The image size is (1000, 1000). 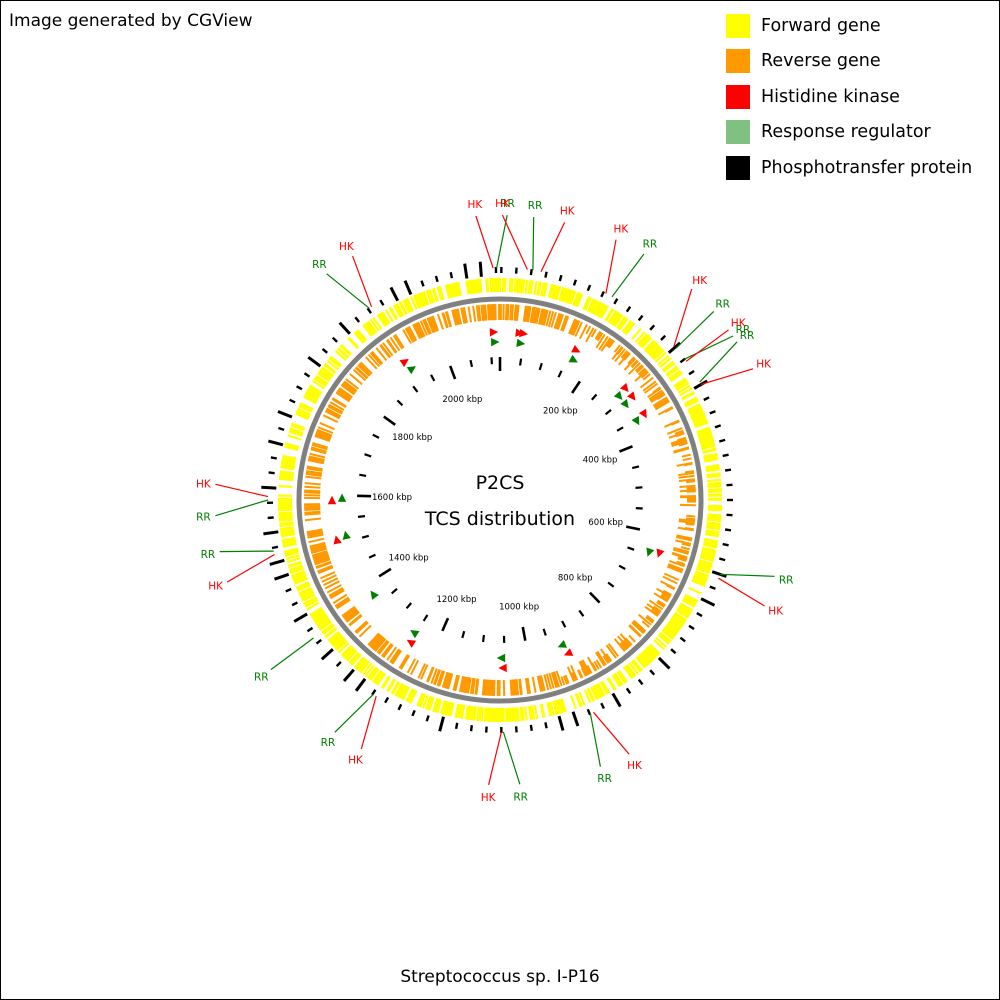 What do you see at coordinates (738, 96) in the screenshot?
I see `legend-swatch-histidine-kinase` at bounding box center [738, 96].